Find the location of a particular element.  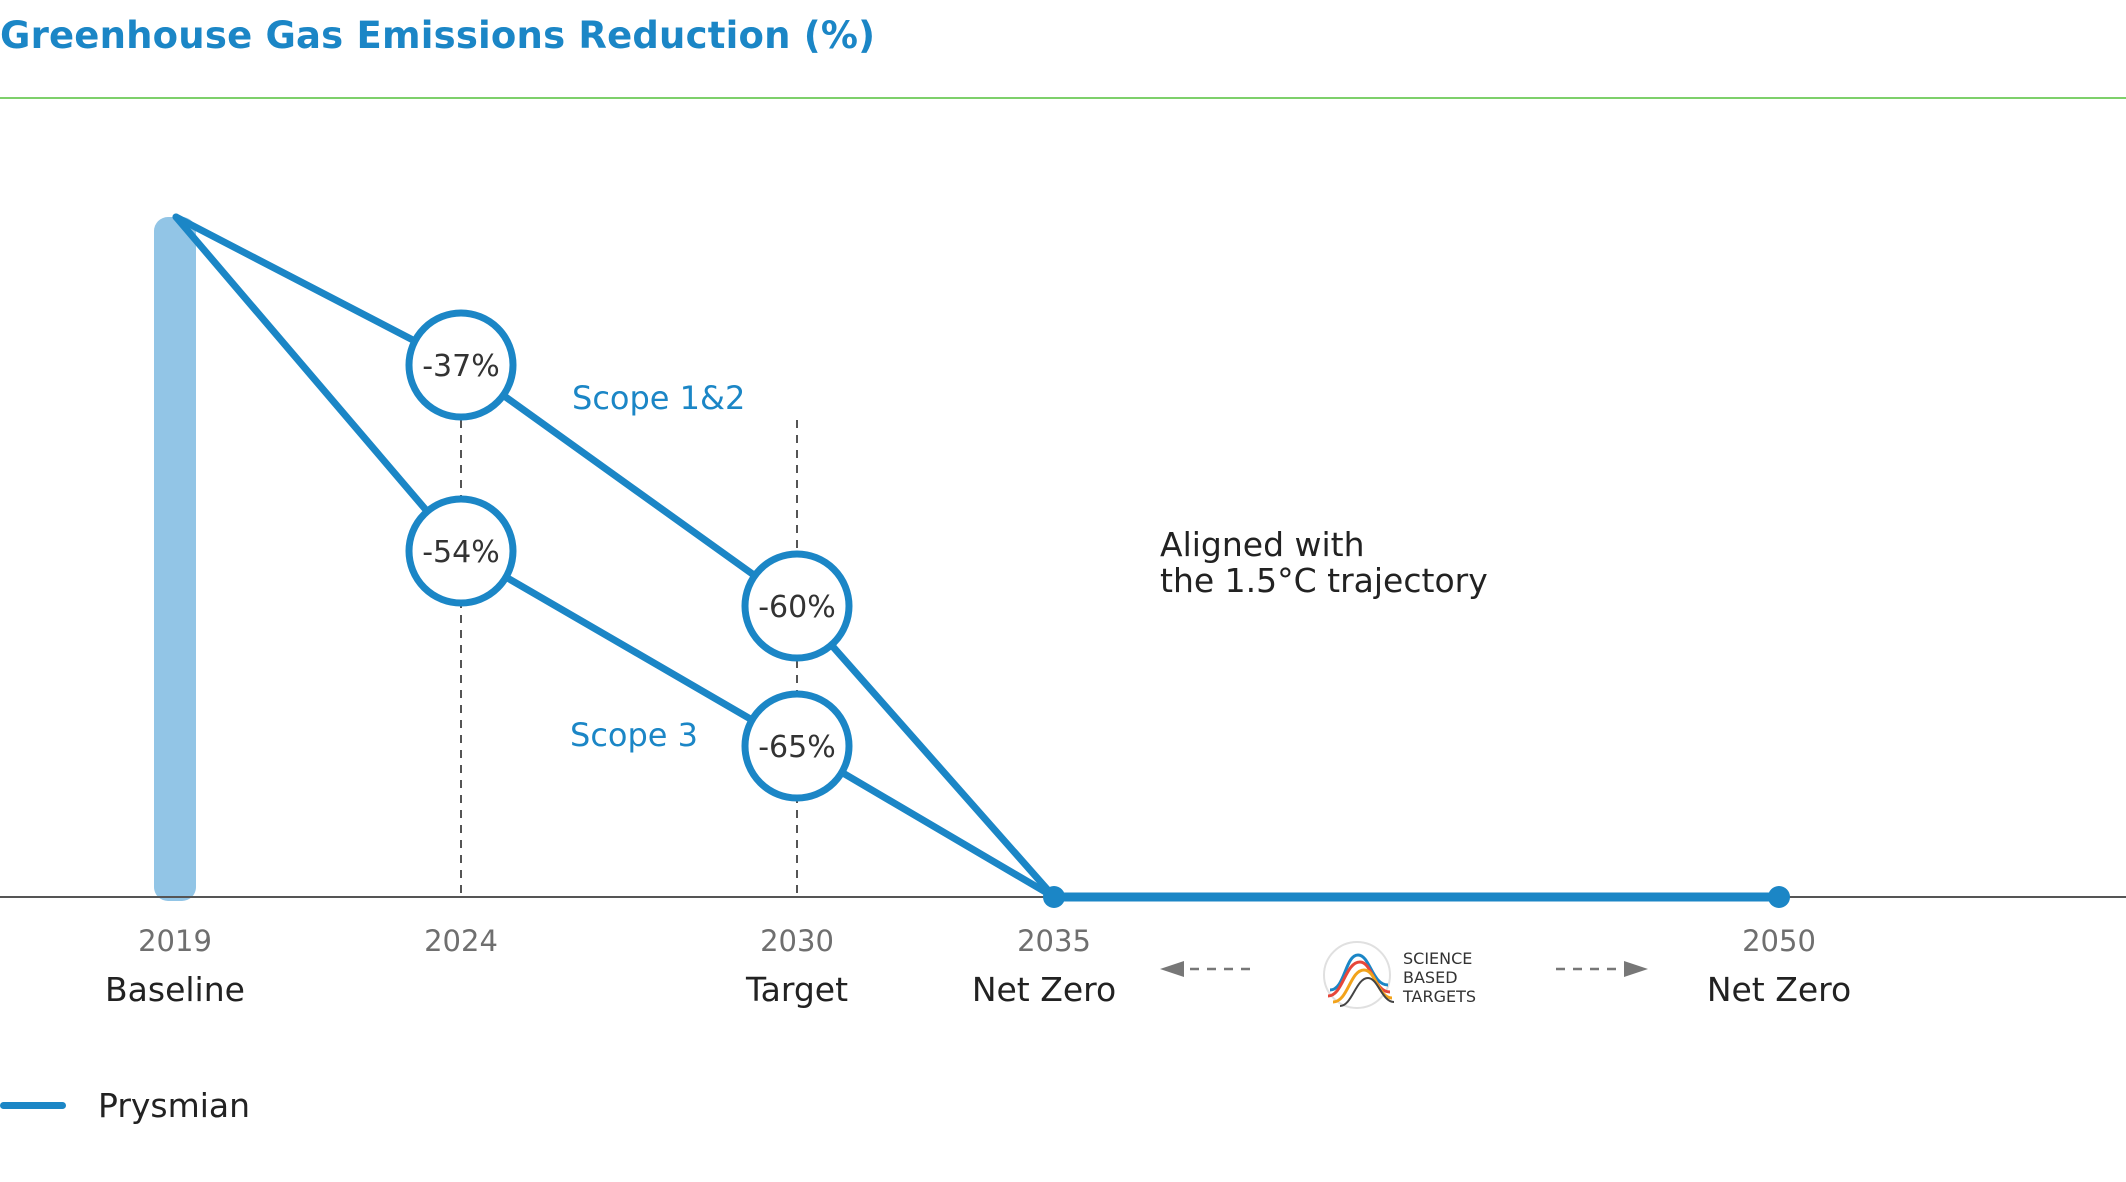

baseline-bar is located at coordinates (175, 559).